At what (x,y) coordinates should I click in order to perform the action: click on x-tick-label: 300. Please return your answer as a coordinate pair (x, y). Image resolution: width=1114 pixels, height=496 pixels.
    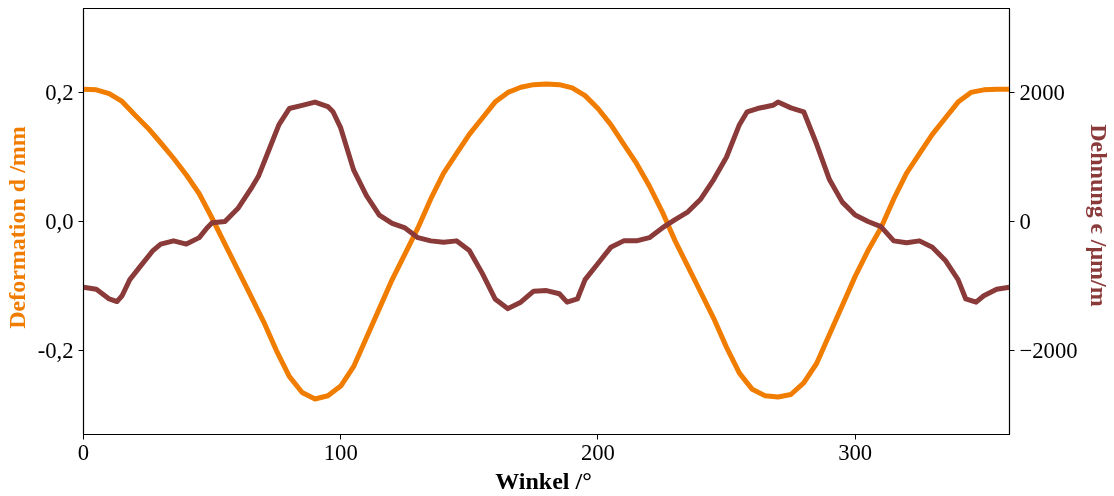
    Looking at the image, I should click on (855, 452).